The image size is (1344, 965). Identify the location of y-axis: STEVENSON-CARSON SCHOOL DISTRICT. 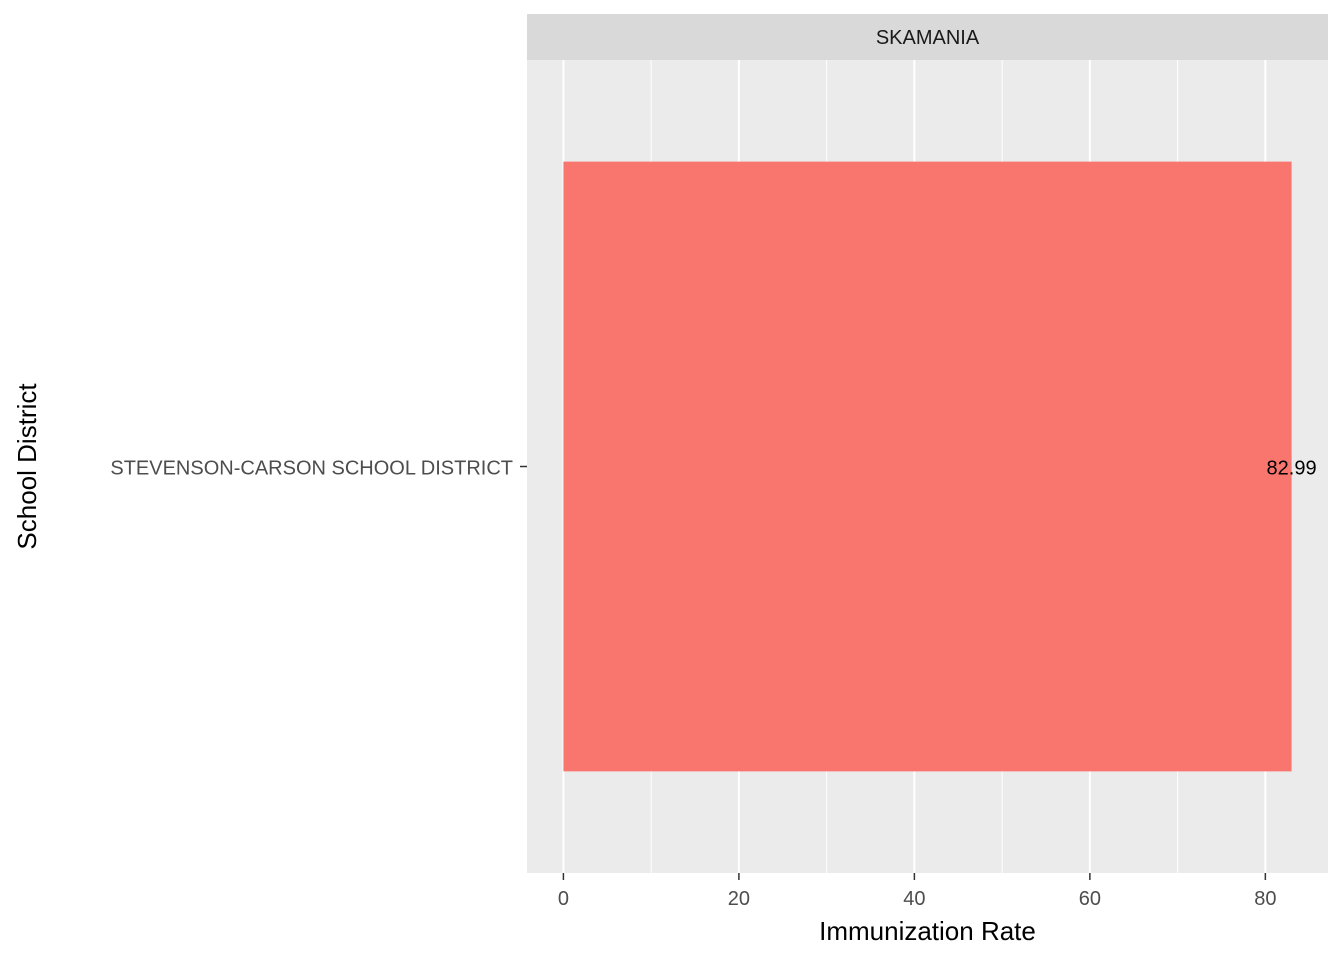
(318, 469).